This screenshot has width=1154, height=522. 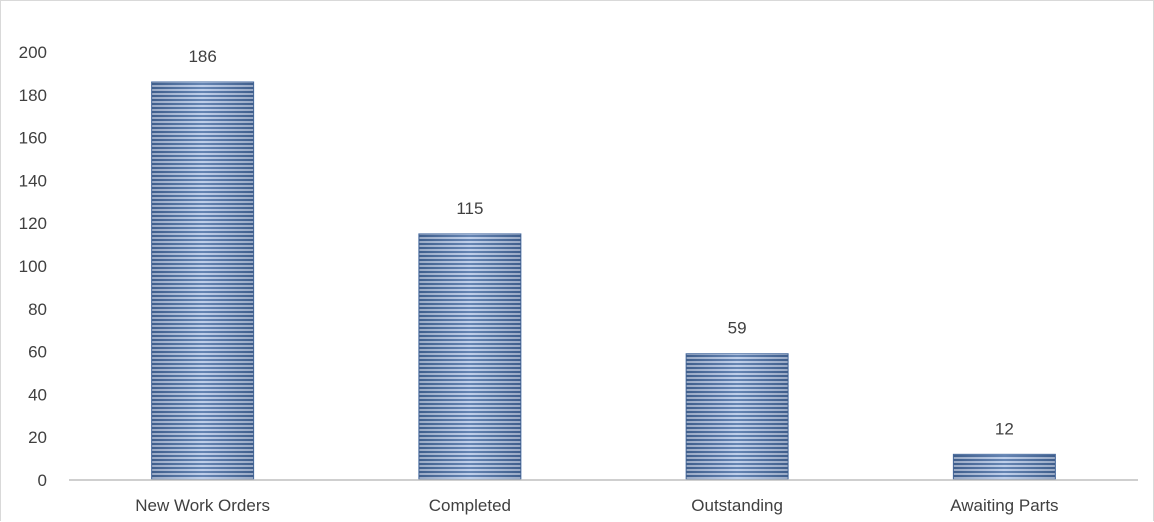 I want to click on data-label-1: 115, so click(x=469, y=208).